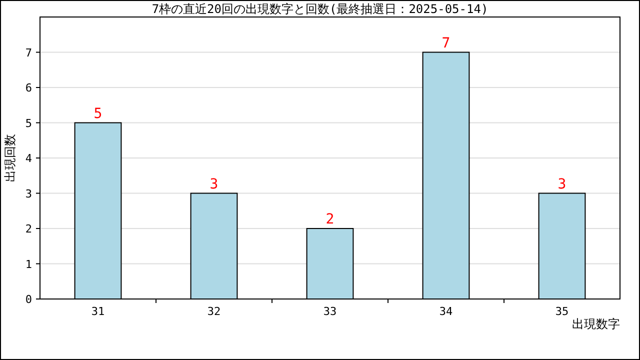 The image size is (640, 360). What do you see at coordinates (596, 324) in the screenshot?
I see `x-axis-title: 出現数字` at bounding box center [596, 324].